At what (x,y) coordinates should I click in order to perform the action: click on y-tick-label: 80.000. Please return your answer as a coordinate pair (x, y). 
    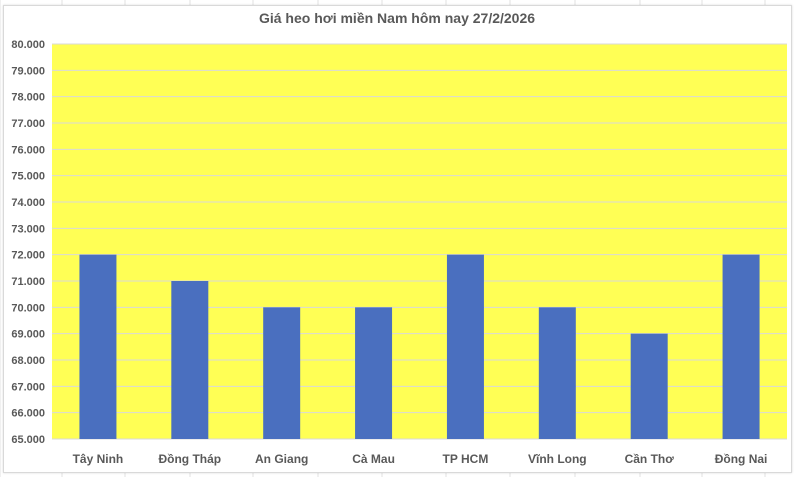
    Looking at the image, I should click on (28, 45).